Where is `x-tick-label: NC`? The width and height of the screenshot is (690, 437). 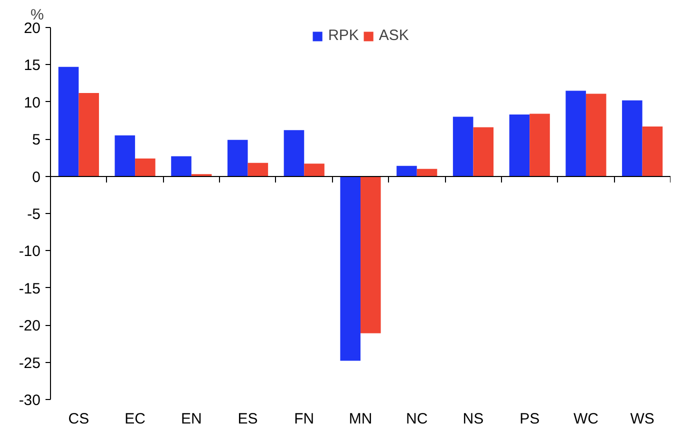
x-tick-label: NC is located at coordinates (417, 419).